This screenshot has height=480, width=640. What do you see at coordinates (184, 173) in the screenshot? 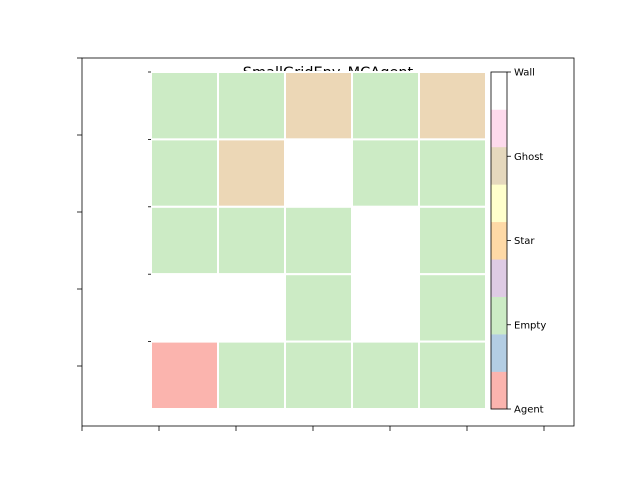
I see `grid-cell-r1-c0` at bounding box center [184, 173].